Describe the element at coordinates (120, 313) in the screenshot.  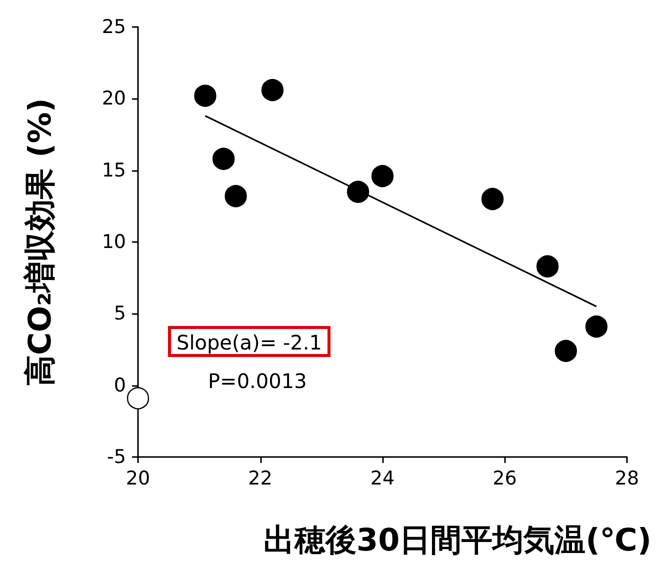
I see `y-tick-label: 5` at that location.